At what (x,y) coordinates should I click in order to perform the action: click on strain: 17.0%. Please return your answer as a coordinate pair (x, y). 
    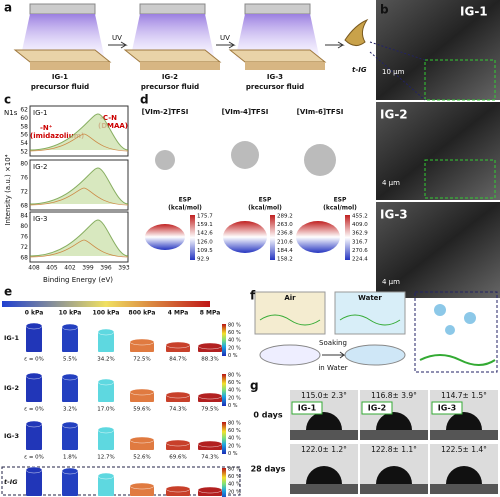
    Looking at the image, I should click on (105, 410).